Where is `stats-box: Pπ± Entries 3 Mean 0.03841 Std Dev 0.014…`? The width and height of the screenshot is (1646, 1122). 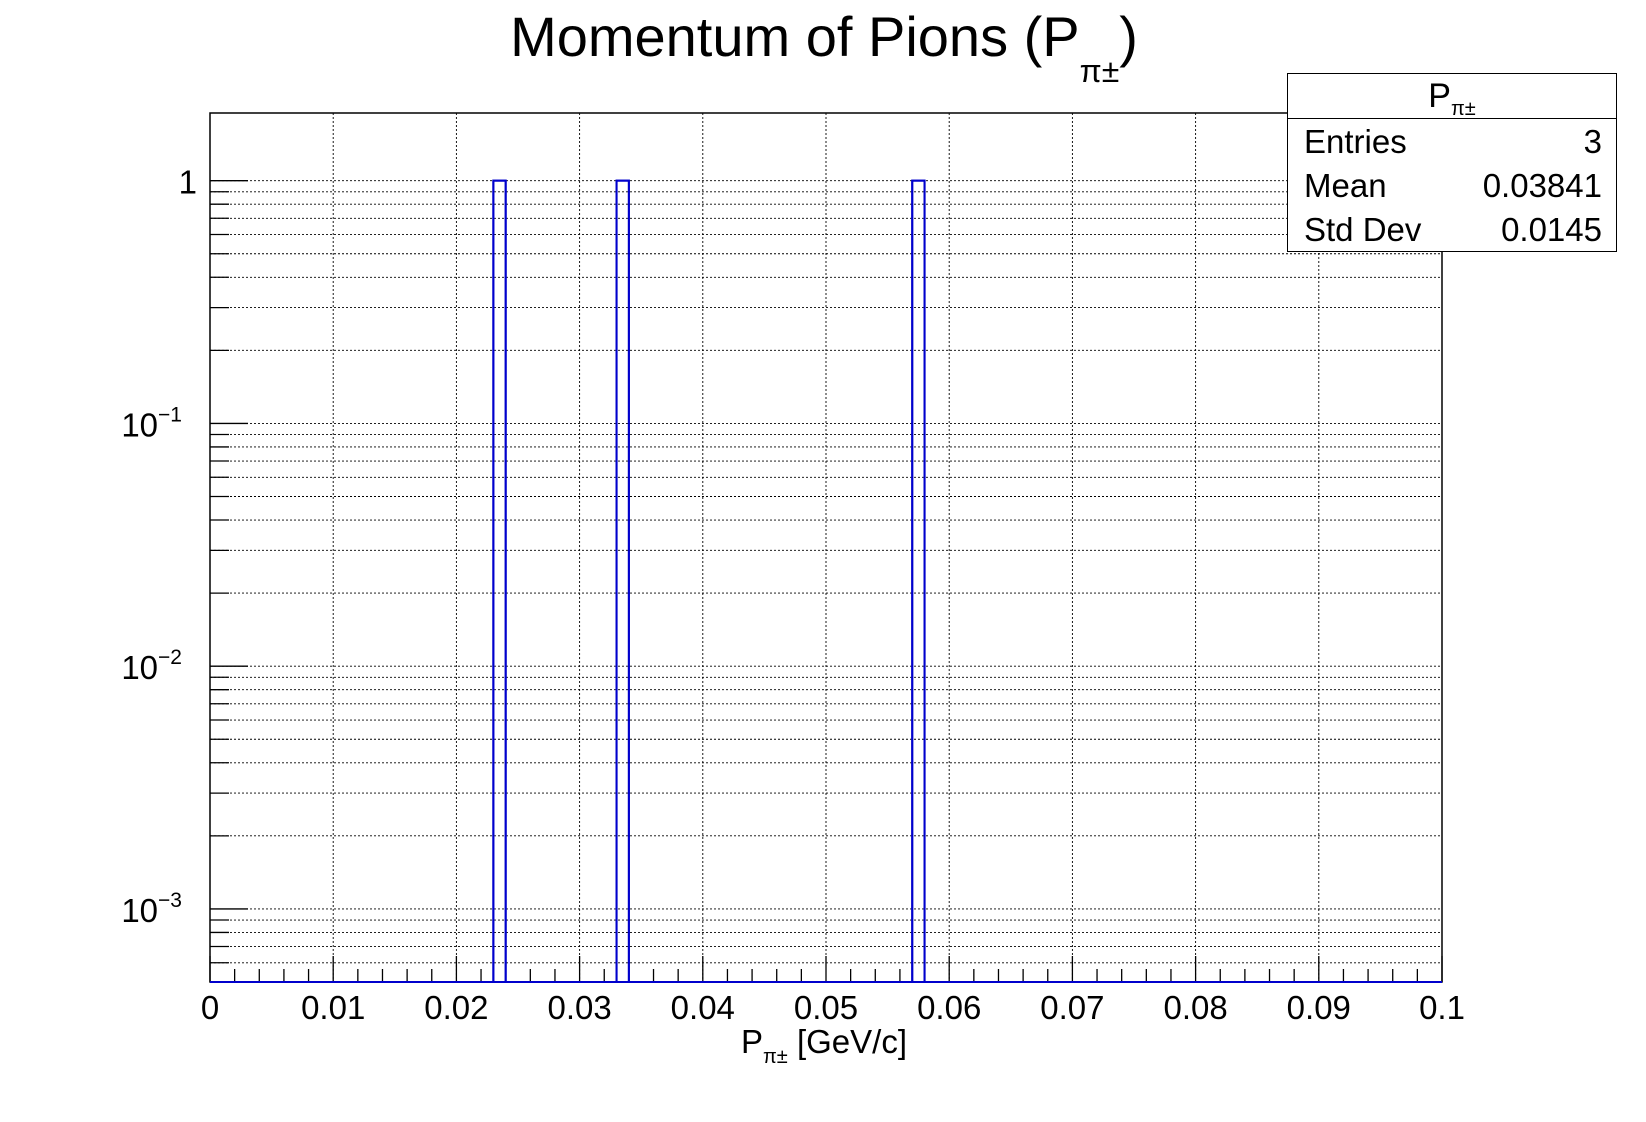 stats-box: Pπ± Entries 3 Mean 0.03841 Std Dev 0.014… is located at coordinates (1452, 162).